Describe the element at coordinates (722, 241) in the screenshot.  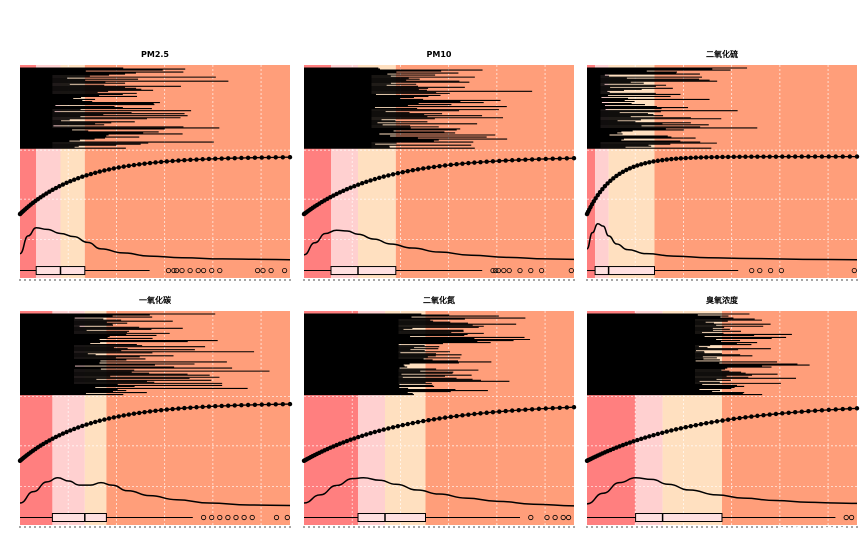
I see `density-curve` at that location.